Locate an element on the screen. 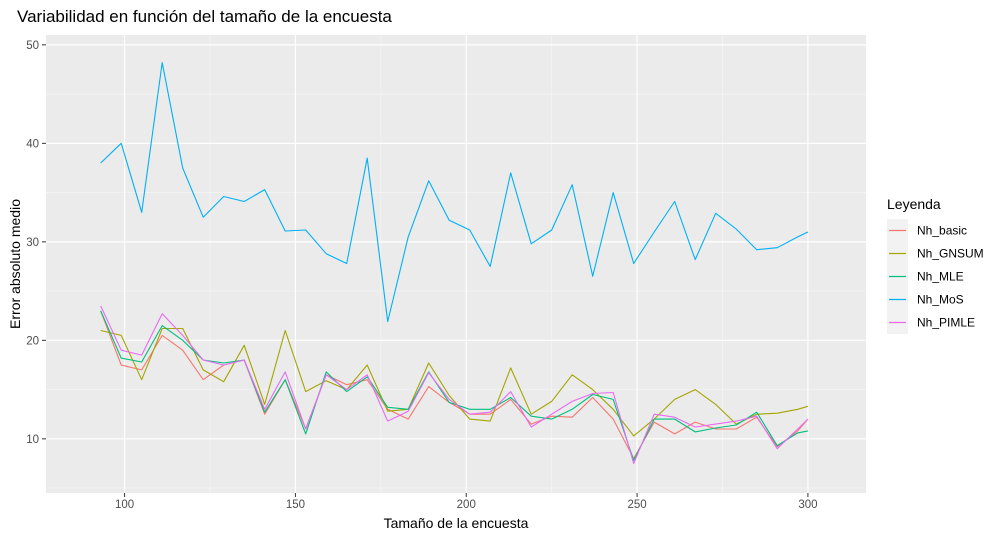 The image size is (1000, 539). legend-label: Nh_PIMLE is located at coordinates (946, 323).